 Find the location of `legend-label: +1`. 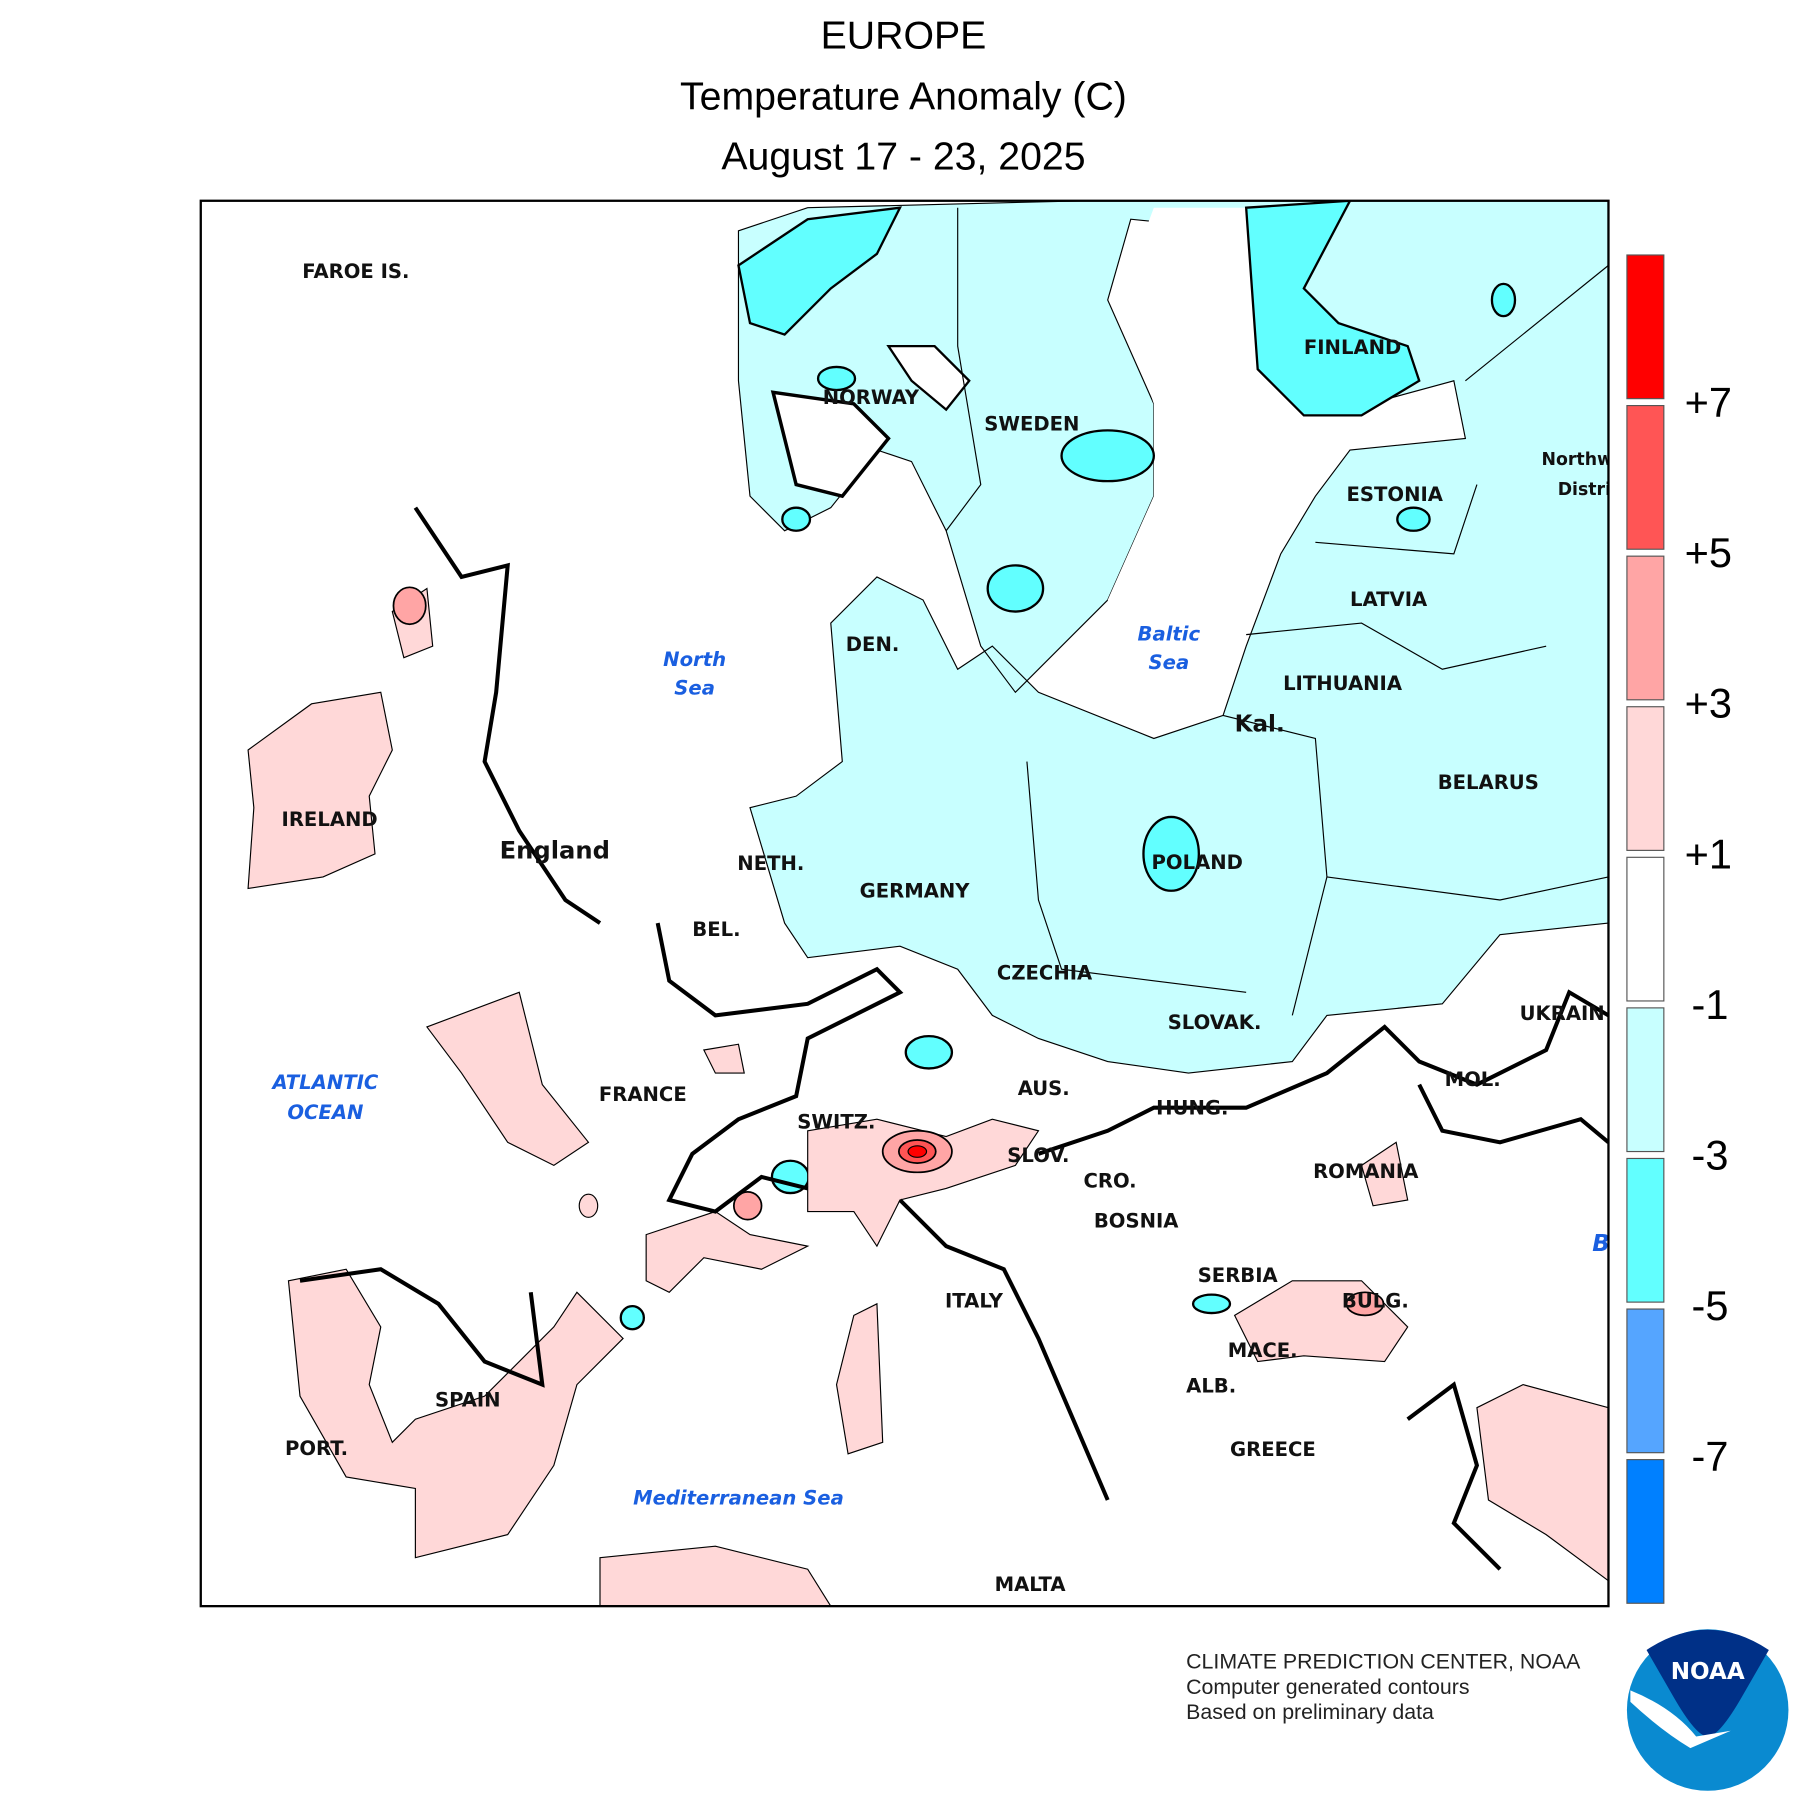

legend-label: +1 is located at coordinates (1708, 853).